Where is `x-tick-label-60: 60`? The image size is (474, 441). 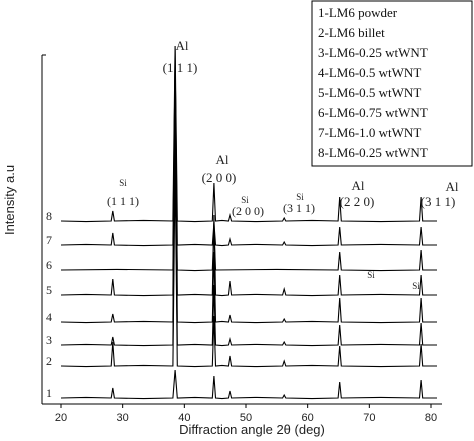
x-tick-label-60: 60 is located at coordinates (308, 418).